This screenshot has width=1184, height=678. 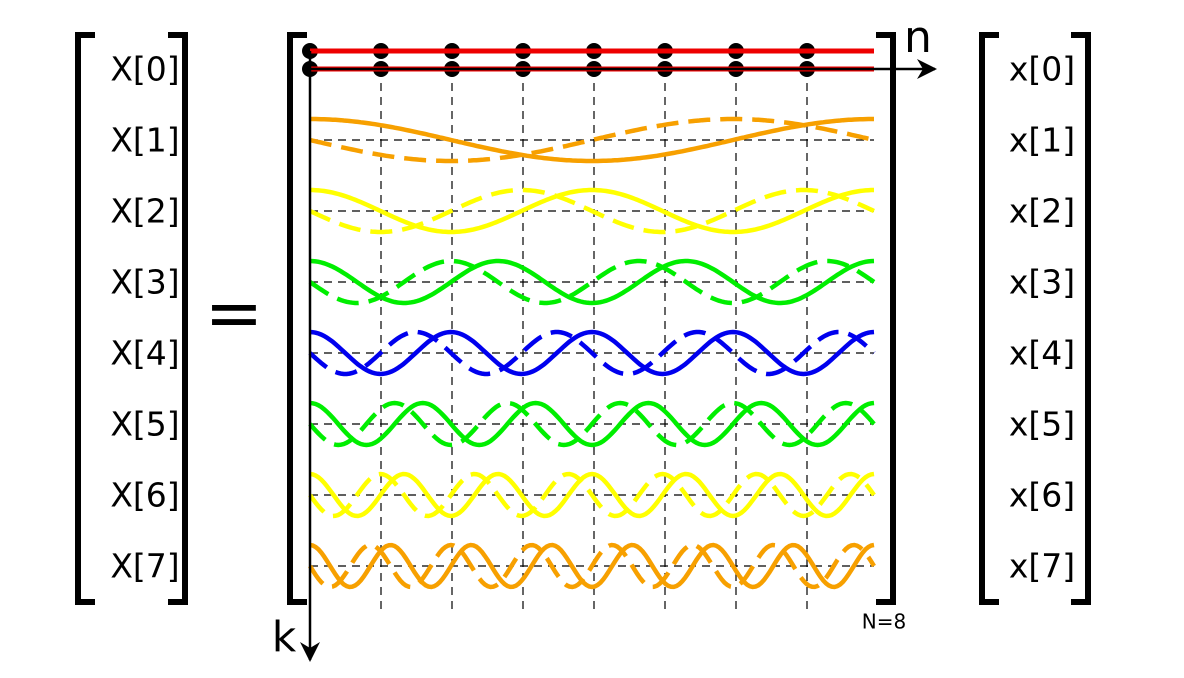 What do you see at coordinates (178, 318) in the screenshot?
I see `left-bracket-close` at bounding box center [178, 318].